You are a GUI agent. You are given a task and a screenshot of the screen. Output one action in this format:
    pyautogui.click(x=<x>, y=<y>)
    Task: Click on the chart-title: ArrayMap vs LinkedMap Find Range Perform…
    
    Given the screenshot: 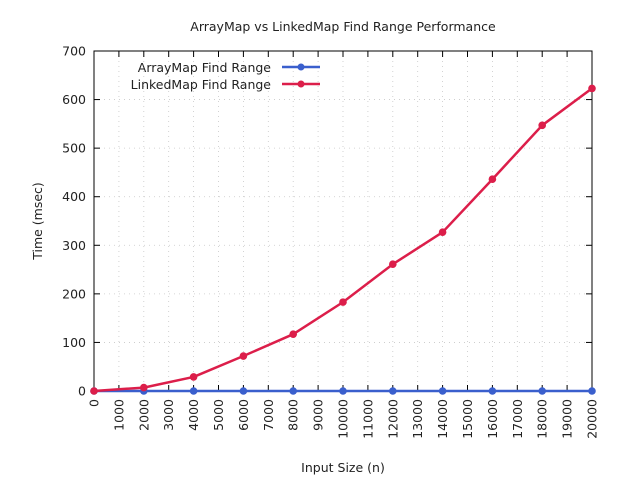 What is the action you would take?
    pyautogui.click(x=343, y=26)
    